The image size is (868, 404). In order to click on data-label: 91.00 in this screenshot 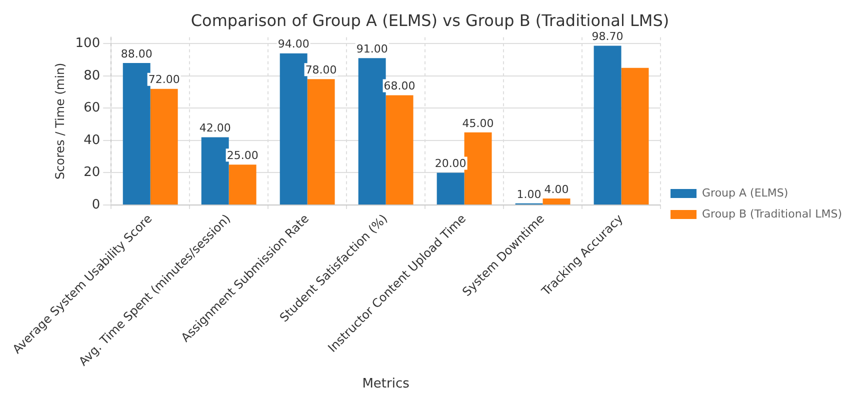, I will do `click(372, 49)`.